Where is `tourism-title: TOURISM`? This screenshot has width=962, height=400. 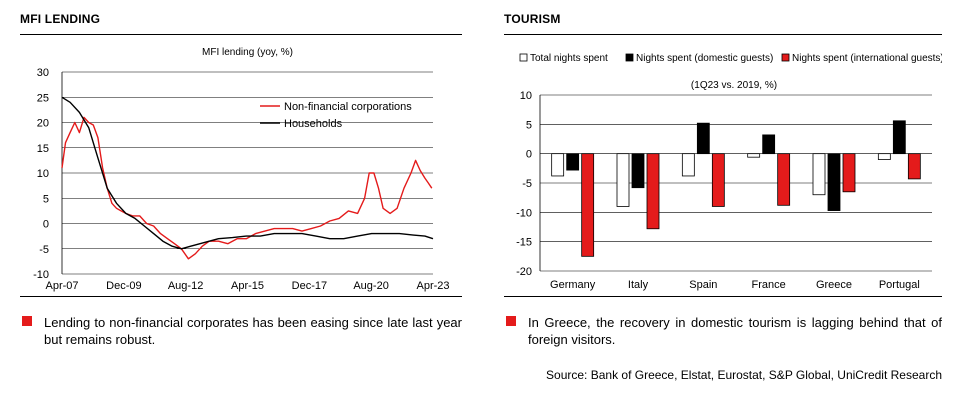
tourism-title: TOURISM is located at coordinates (532, 19).